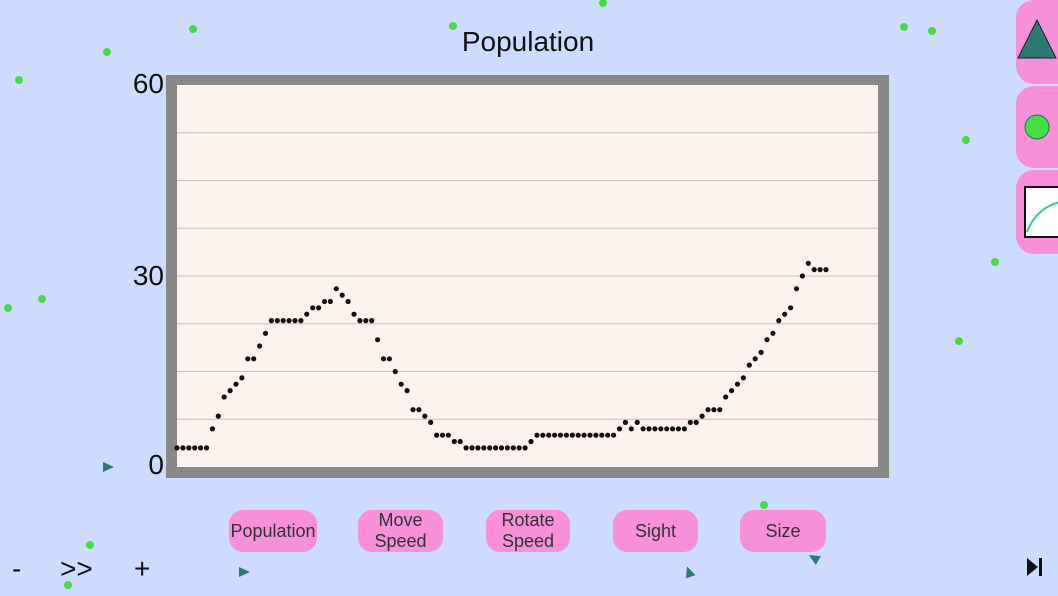 Image resolution: width=1058 pixels, height=596 pixels. Describe the element at coordinates (76, 568) in the screenshot. I see `fast-forward-button: >>` at that location.